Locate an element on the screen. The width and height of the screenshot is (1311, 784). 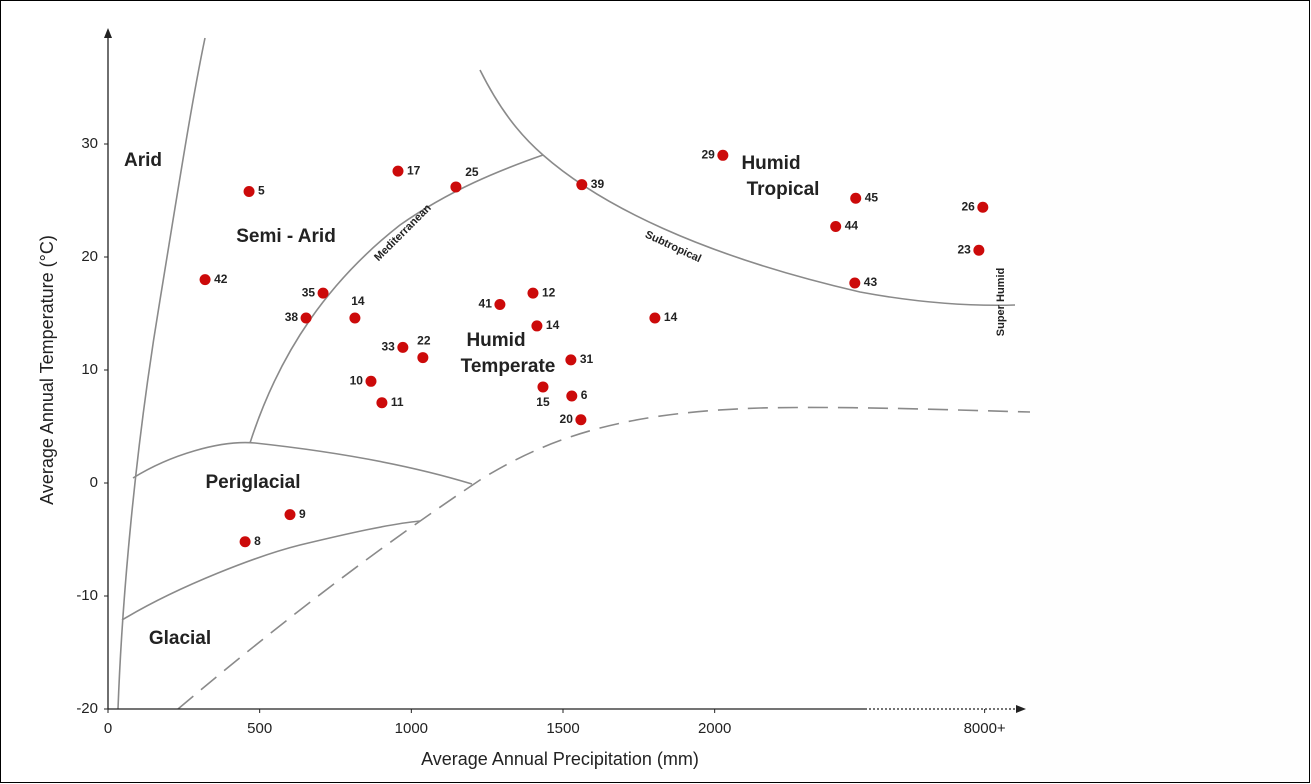
point-label: 17 is located at coordinates (414, 170).